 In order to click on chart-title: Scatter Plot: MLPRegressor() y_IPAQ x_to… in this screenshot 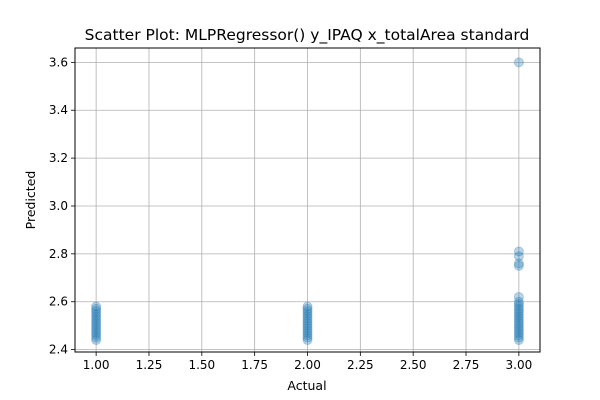, I will do `click(307, 35)`.